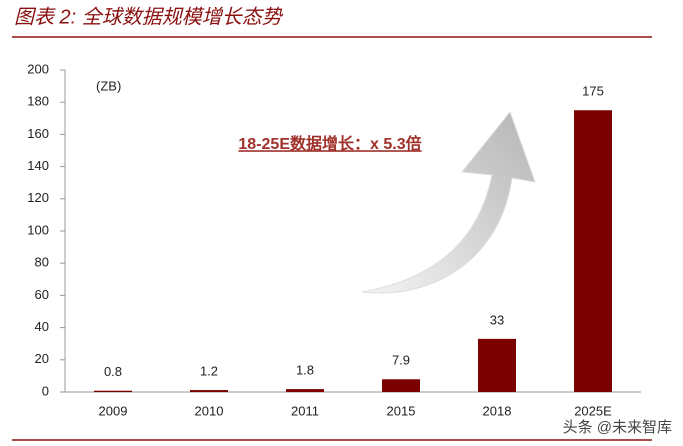  Describe the element at coordinates (42, 326) in the screenshot. I see `y-tick-label: 40` at that location.